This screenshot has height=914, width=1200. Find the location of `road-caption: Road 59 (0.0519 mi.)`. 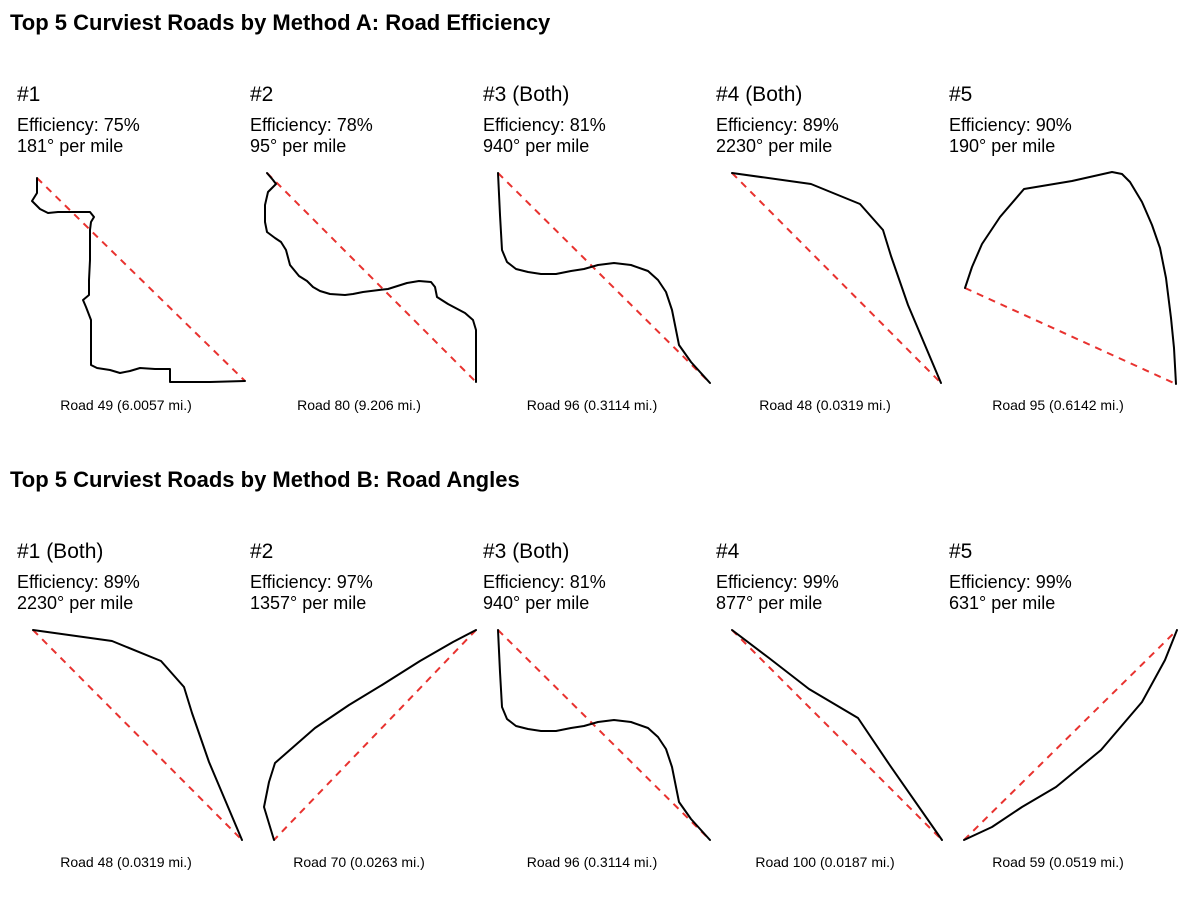

road-caption: Road 59 (0.0519 mi.) is located at coordinates (1058, 862).